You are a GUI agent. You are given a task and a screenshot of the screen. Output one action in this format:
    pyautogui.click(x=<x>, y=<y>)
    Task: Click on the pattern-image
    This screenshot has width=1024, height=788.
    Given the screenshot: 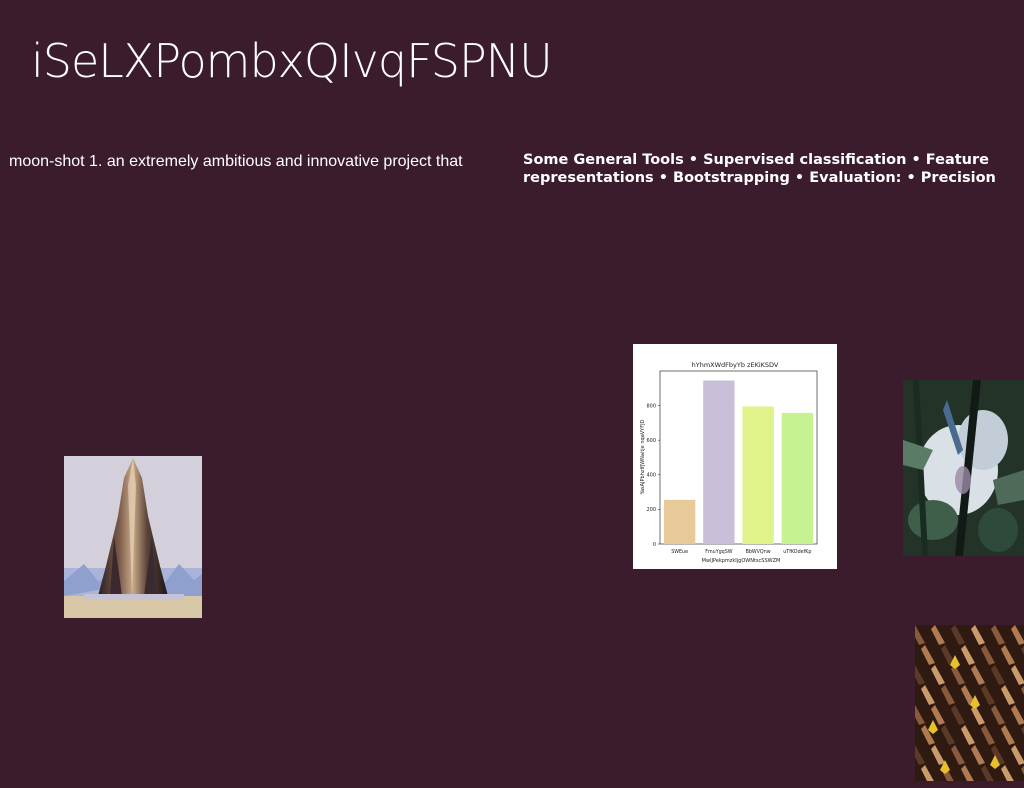 What is the action you would take?
    pyautogui.click(x=969, y=703)
    